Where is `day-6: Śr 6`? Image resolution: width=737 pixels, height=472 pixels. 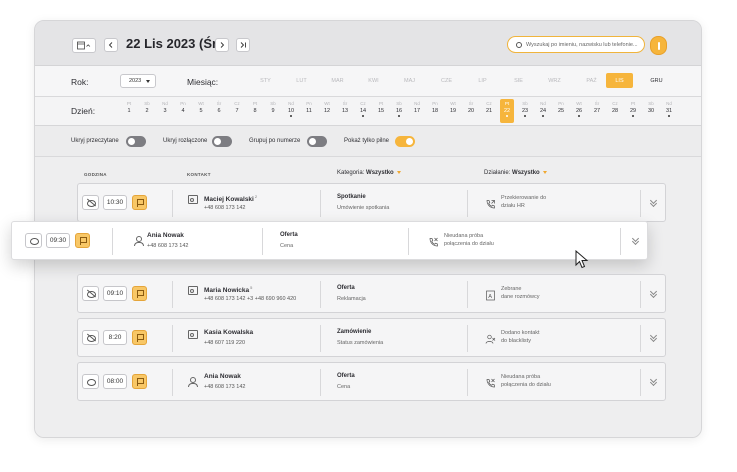
day-6: Śr 6 is located at coordinates (219, 111).